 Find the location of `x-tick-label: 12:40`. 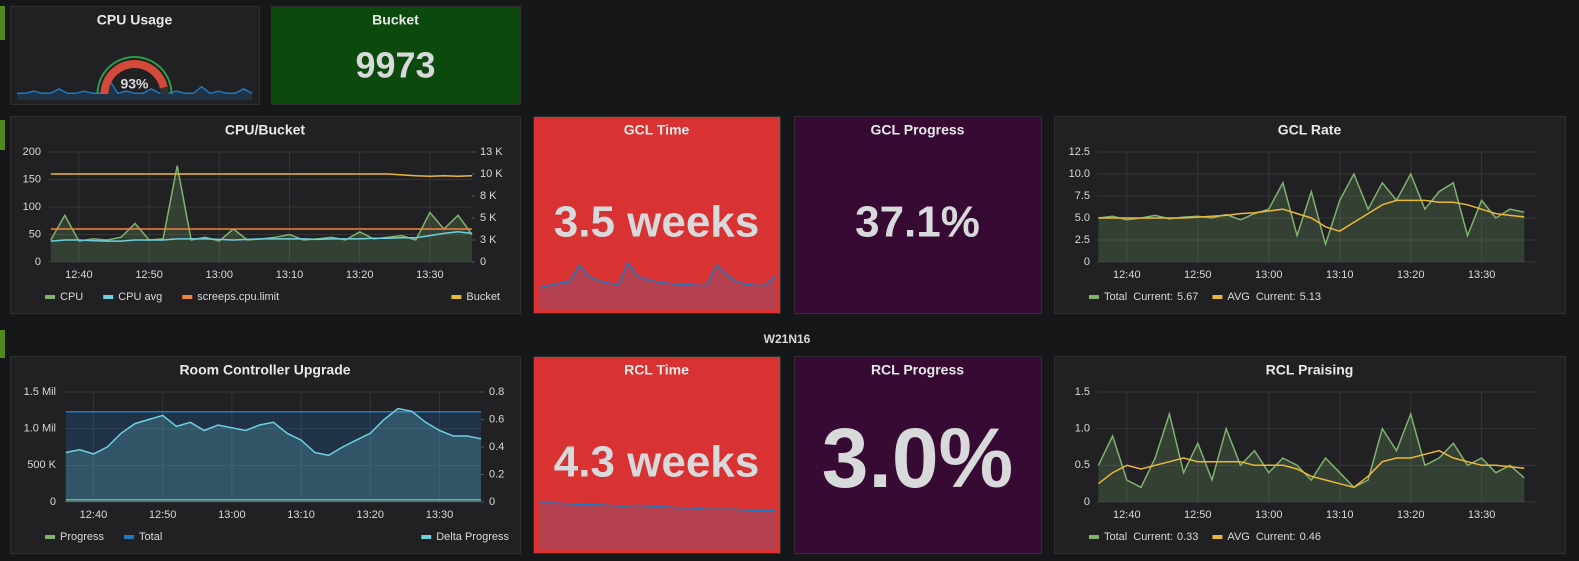

x-tick-label: 12:40 is located at coordinates (79, 275).